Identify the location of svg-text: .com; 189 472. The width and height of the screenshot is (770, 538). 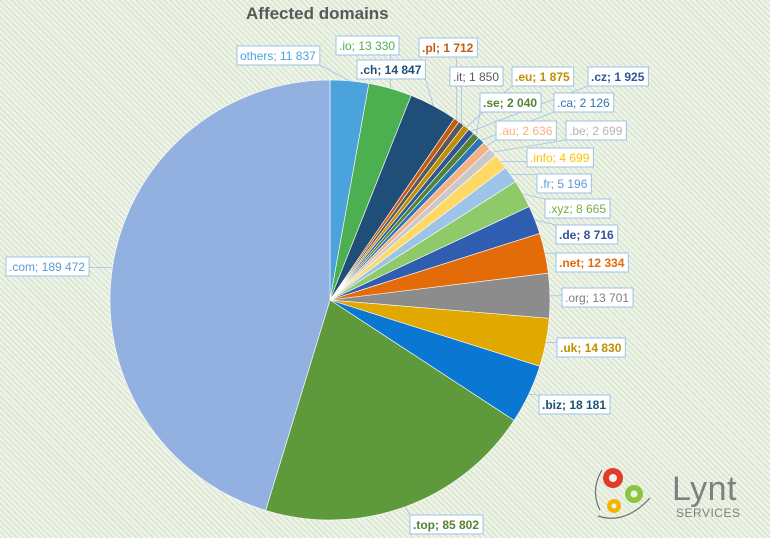
(47, 267).